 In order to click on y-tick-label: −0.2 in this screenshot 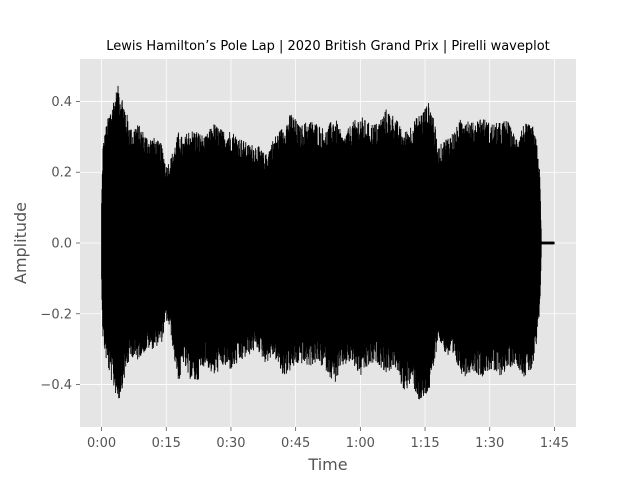, I will do `click(56, 314)`.